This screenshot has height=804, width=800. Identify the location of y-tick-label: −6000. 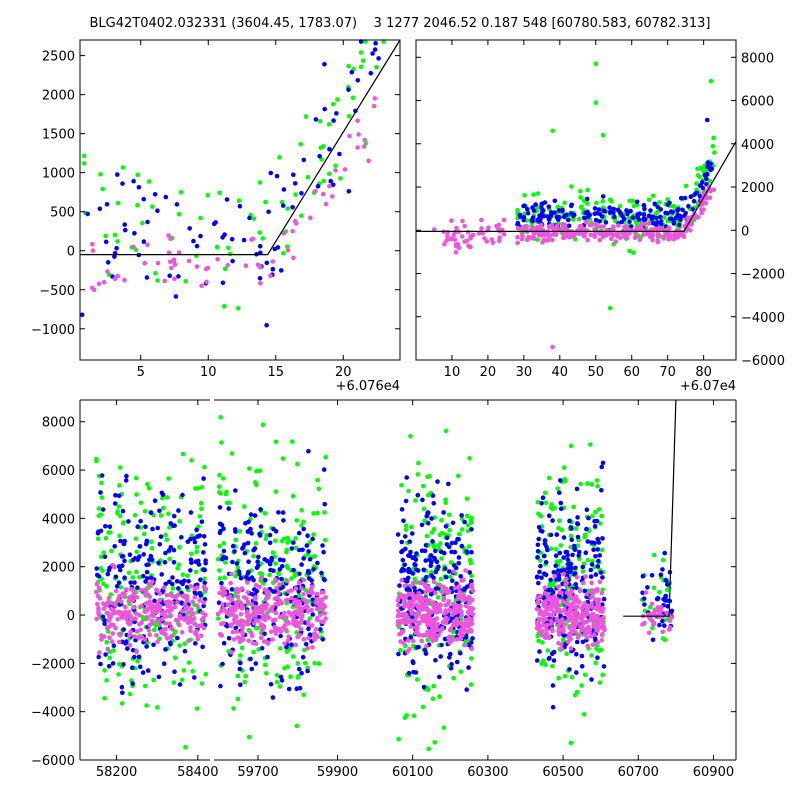
(53, 761).